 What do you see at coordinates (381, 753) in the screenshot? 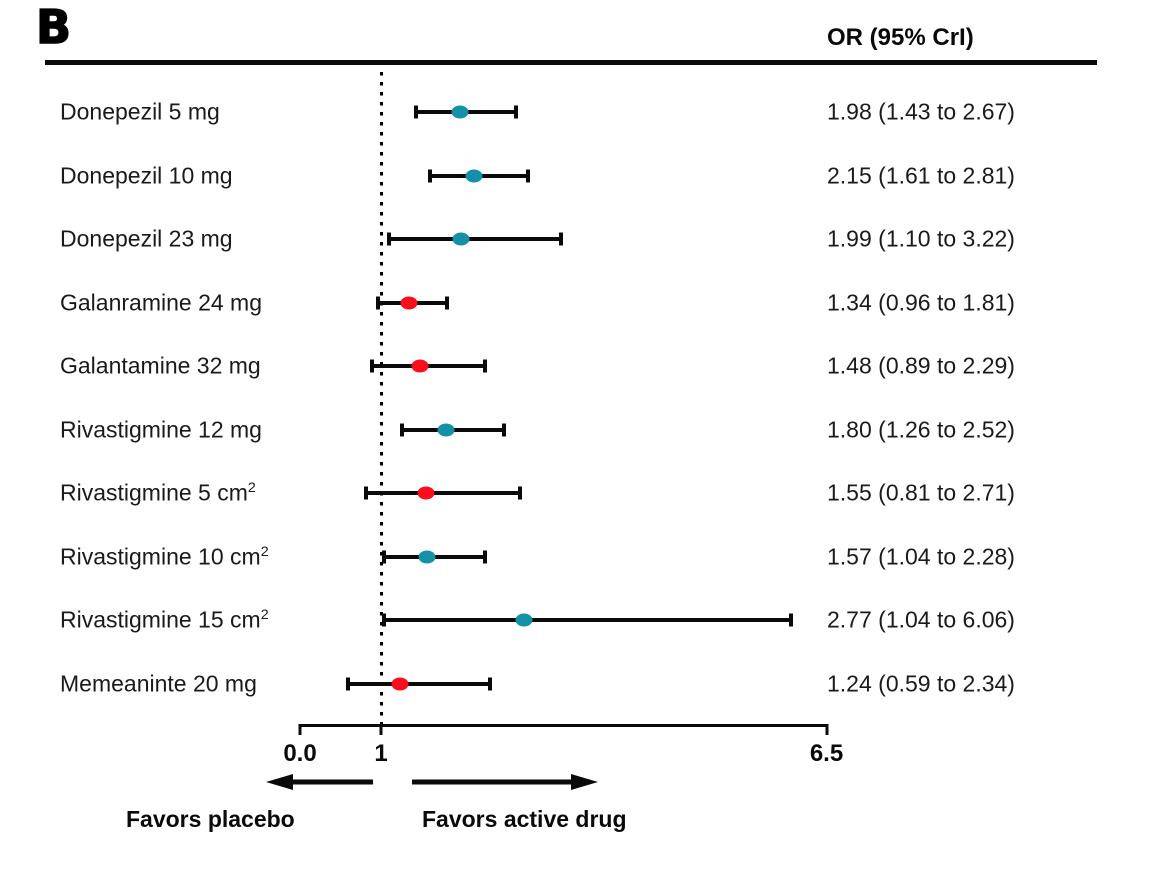
I see `x-axis-tick-label: 1` at bounding box center [381, 753].